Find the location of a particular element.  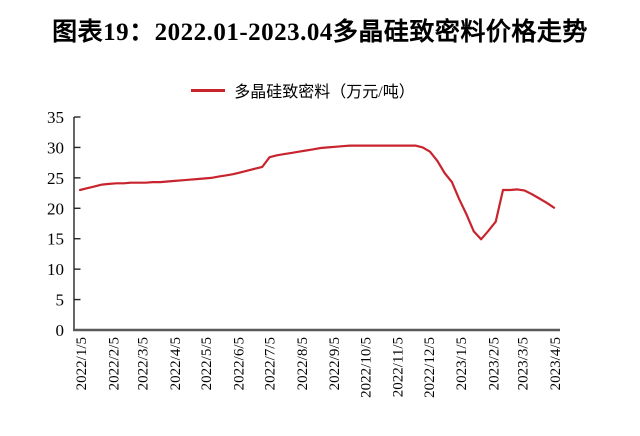

y-tick-label: 20 is located at coordinates (55, 208).